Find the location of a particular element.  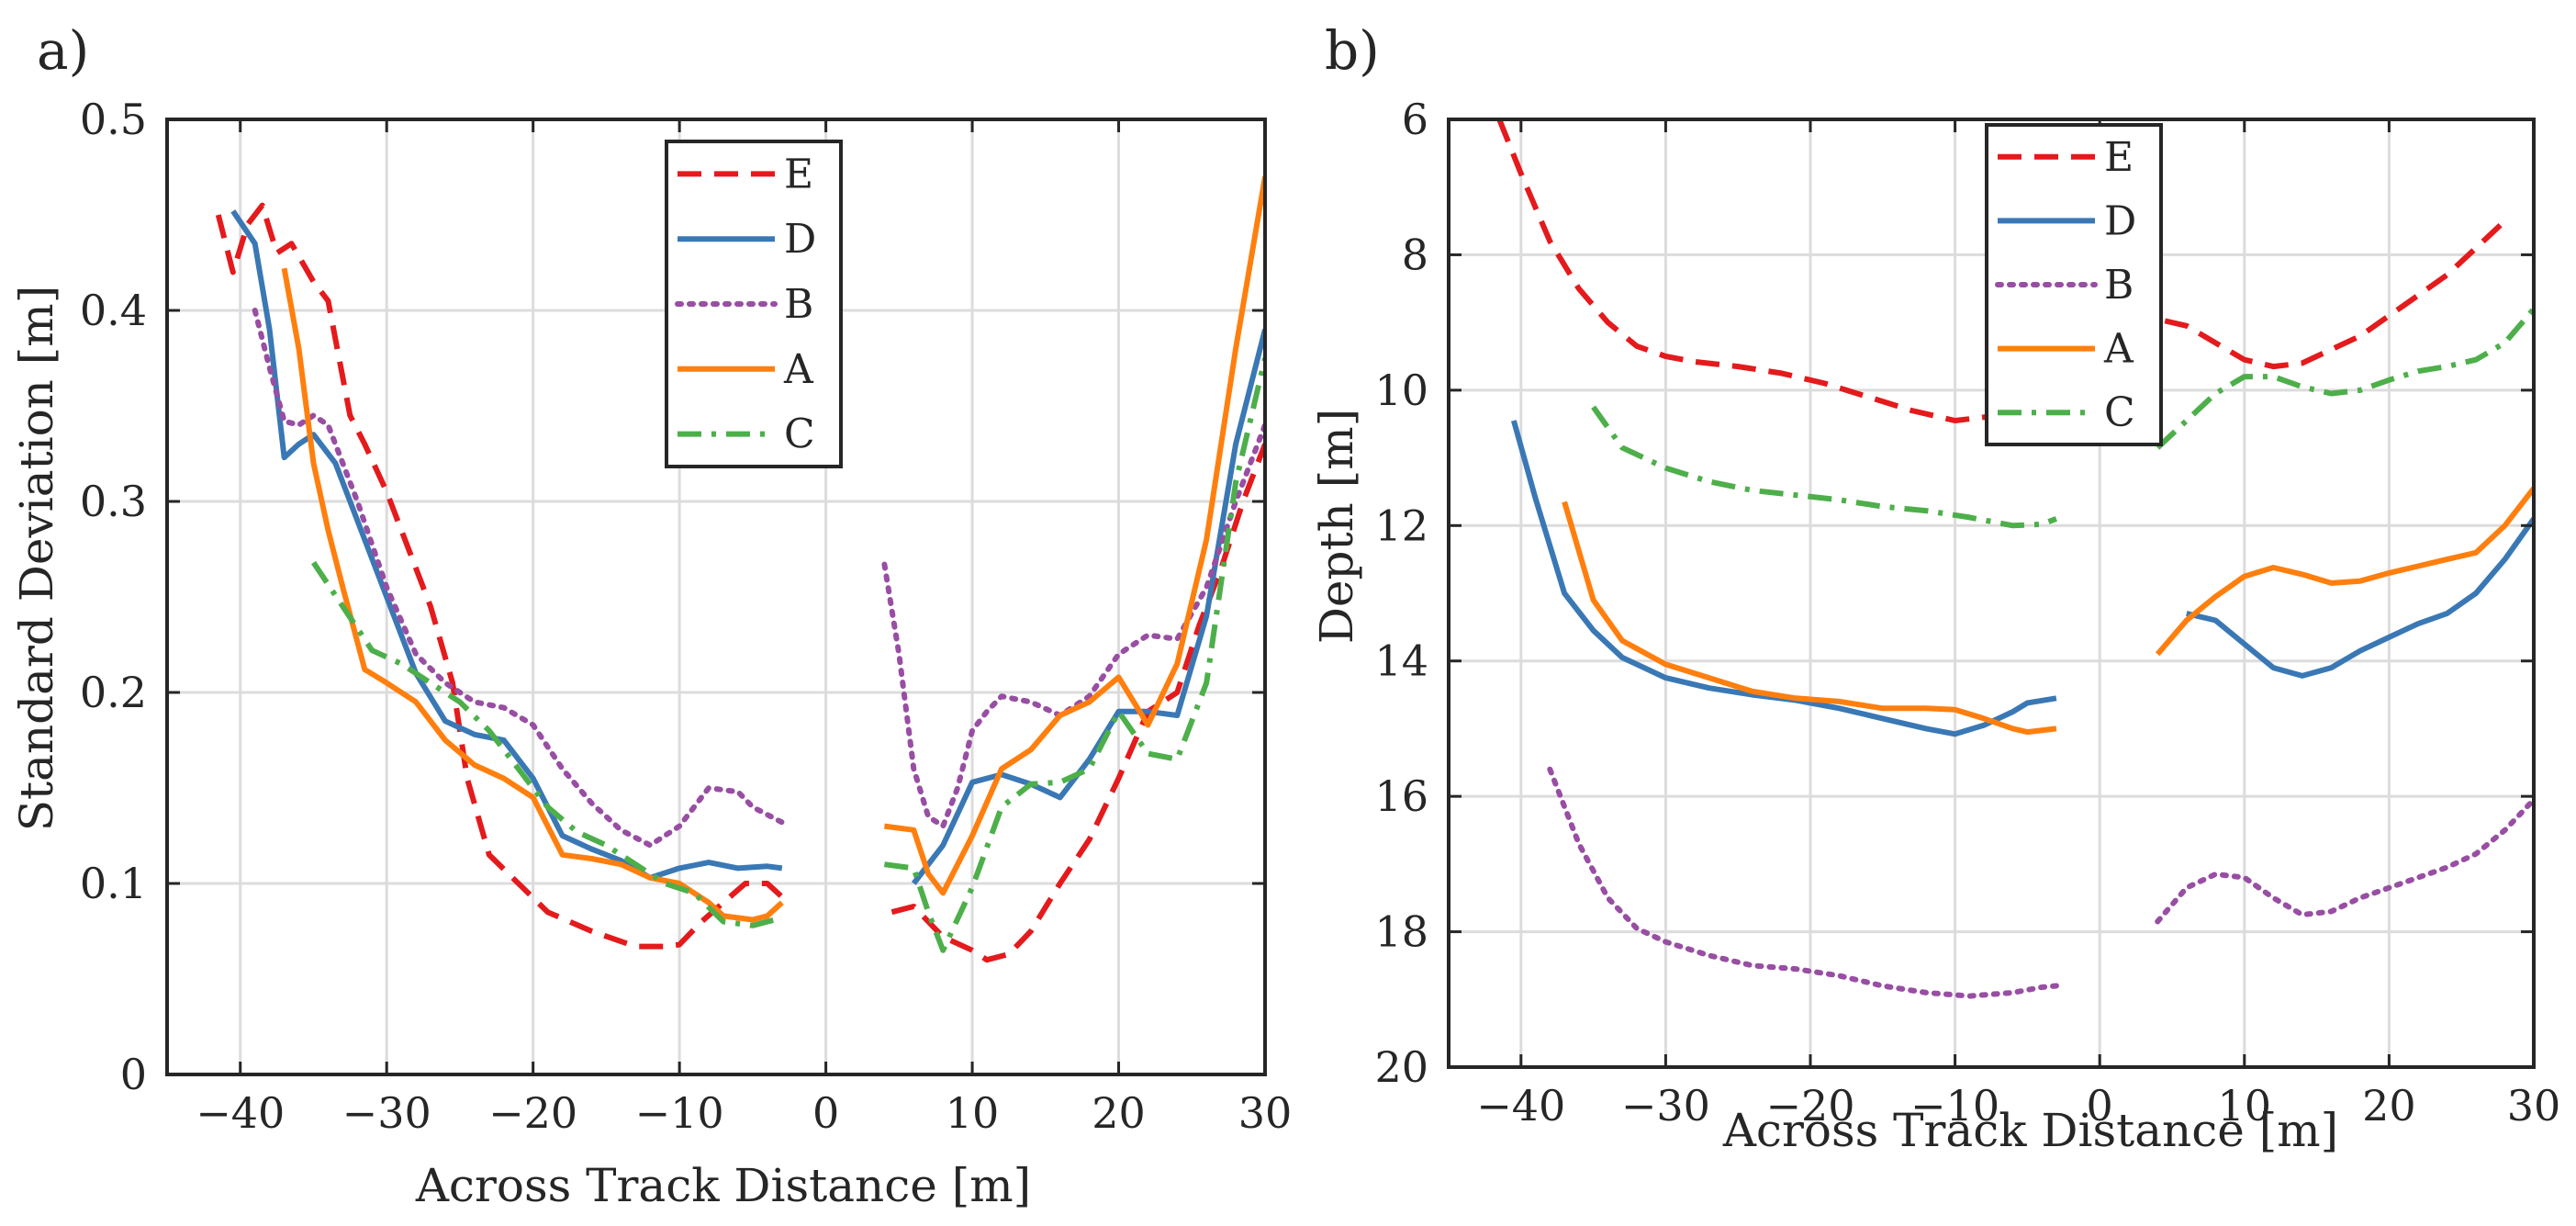

y-tick-label: 0 is located at coordinates (133, 1075).